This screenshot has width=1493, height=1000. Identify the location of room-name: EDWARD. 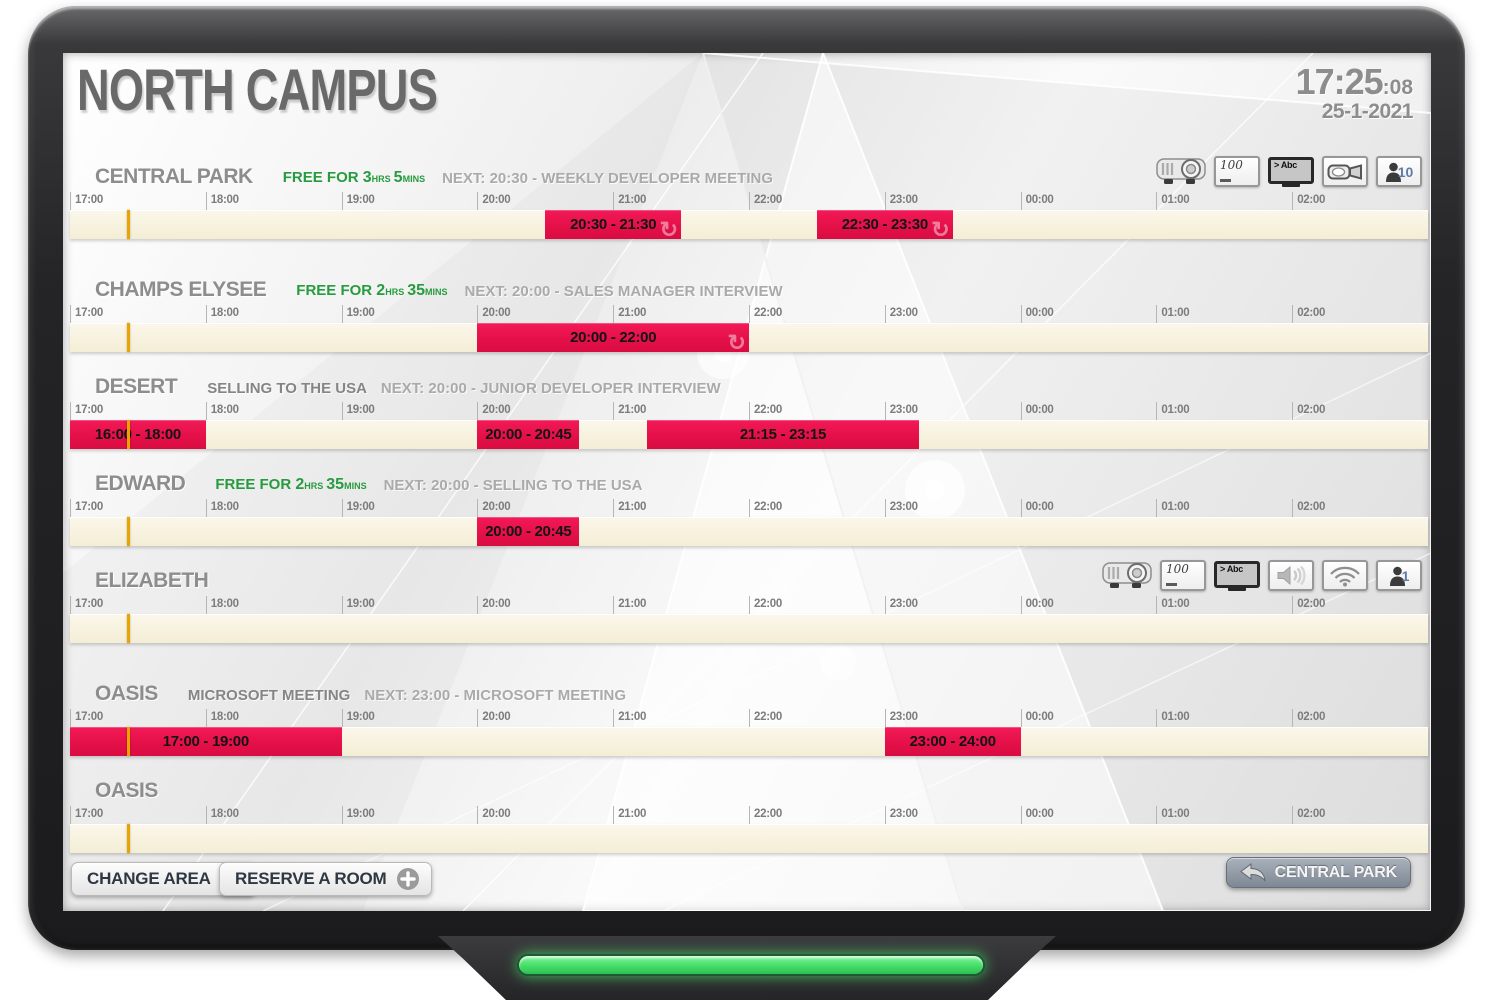
(140, 483).